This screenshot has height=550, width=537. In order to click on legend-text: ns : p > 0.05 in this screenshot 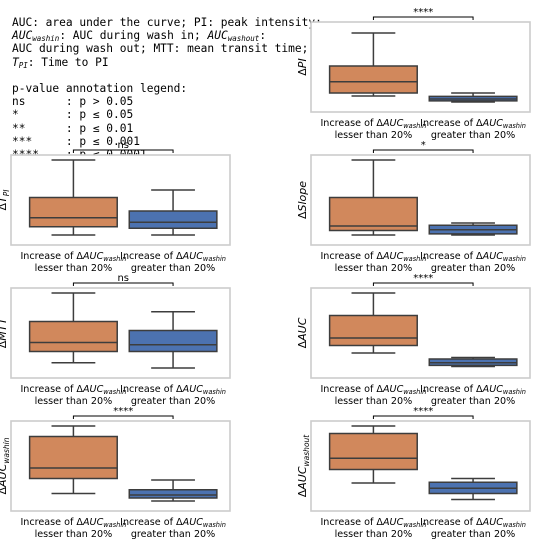, I will do `click(73, 102)`.